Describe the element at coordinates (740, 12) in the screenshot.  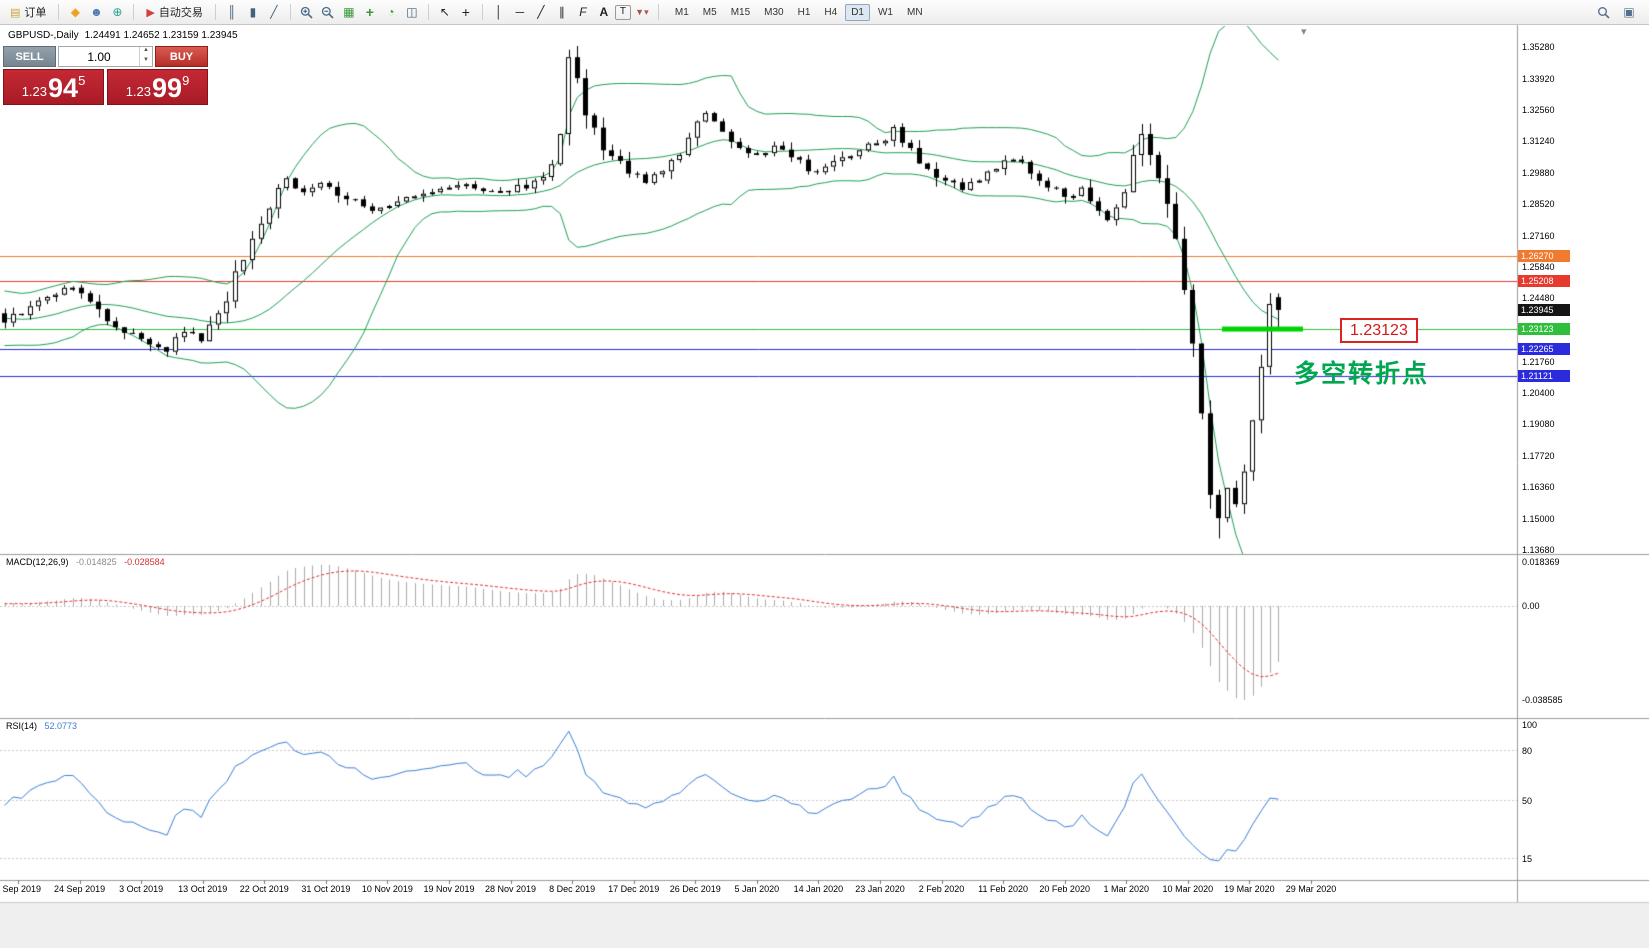
I see `timeframe-M15: M15` at that location.